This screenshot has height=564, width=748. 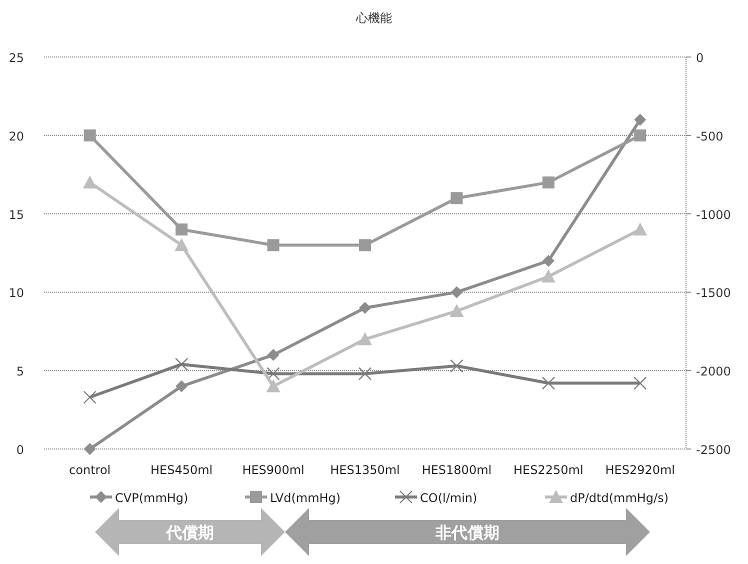 I want to click on x-tick-label: HES1800ml, so click(x=457, y=470).